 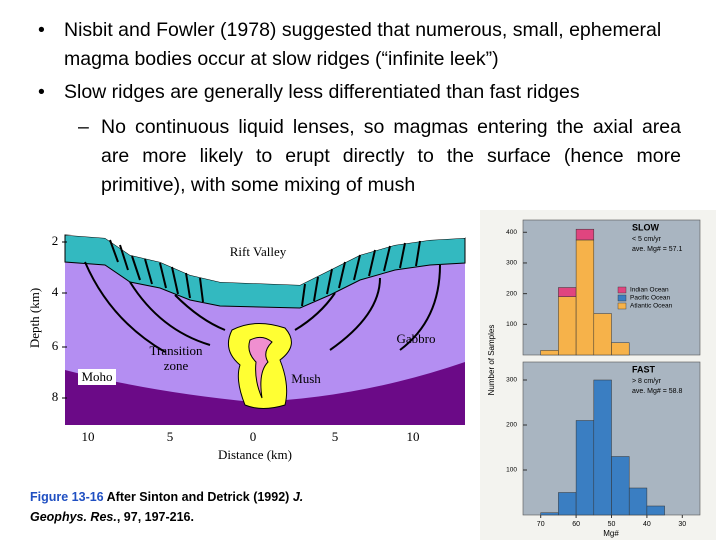 What do you see at coordinates (644, 369) in the screenshot?
I see `panel-title: FAST` at bounding box center [644, 369].